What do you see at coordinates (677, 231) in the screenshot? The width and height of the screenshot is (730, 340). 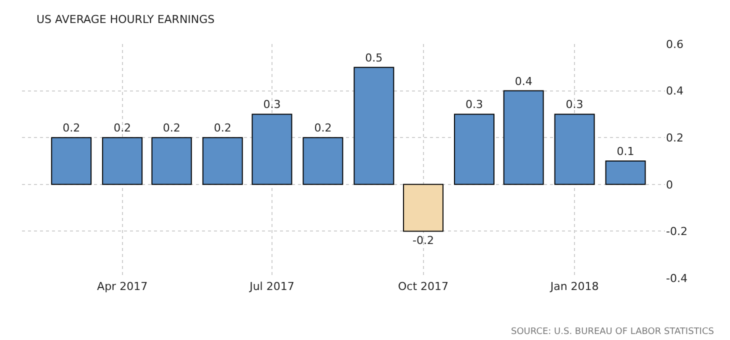 I see `y-tick-label: -0.2` at bounding box center [677, 231].